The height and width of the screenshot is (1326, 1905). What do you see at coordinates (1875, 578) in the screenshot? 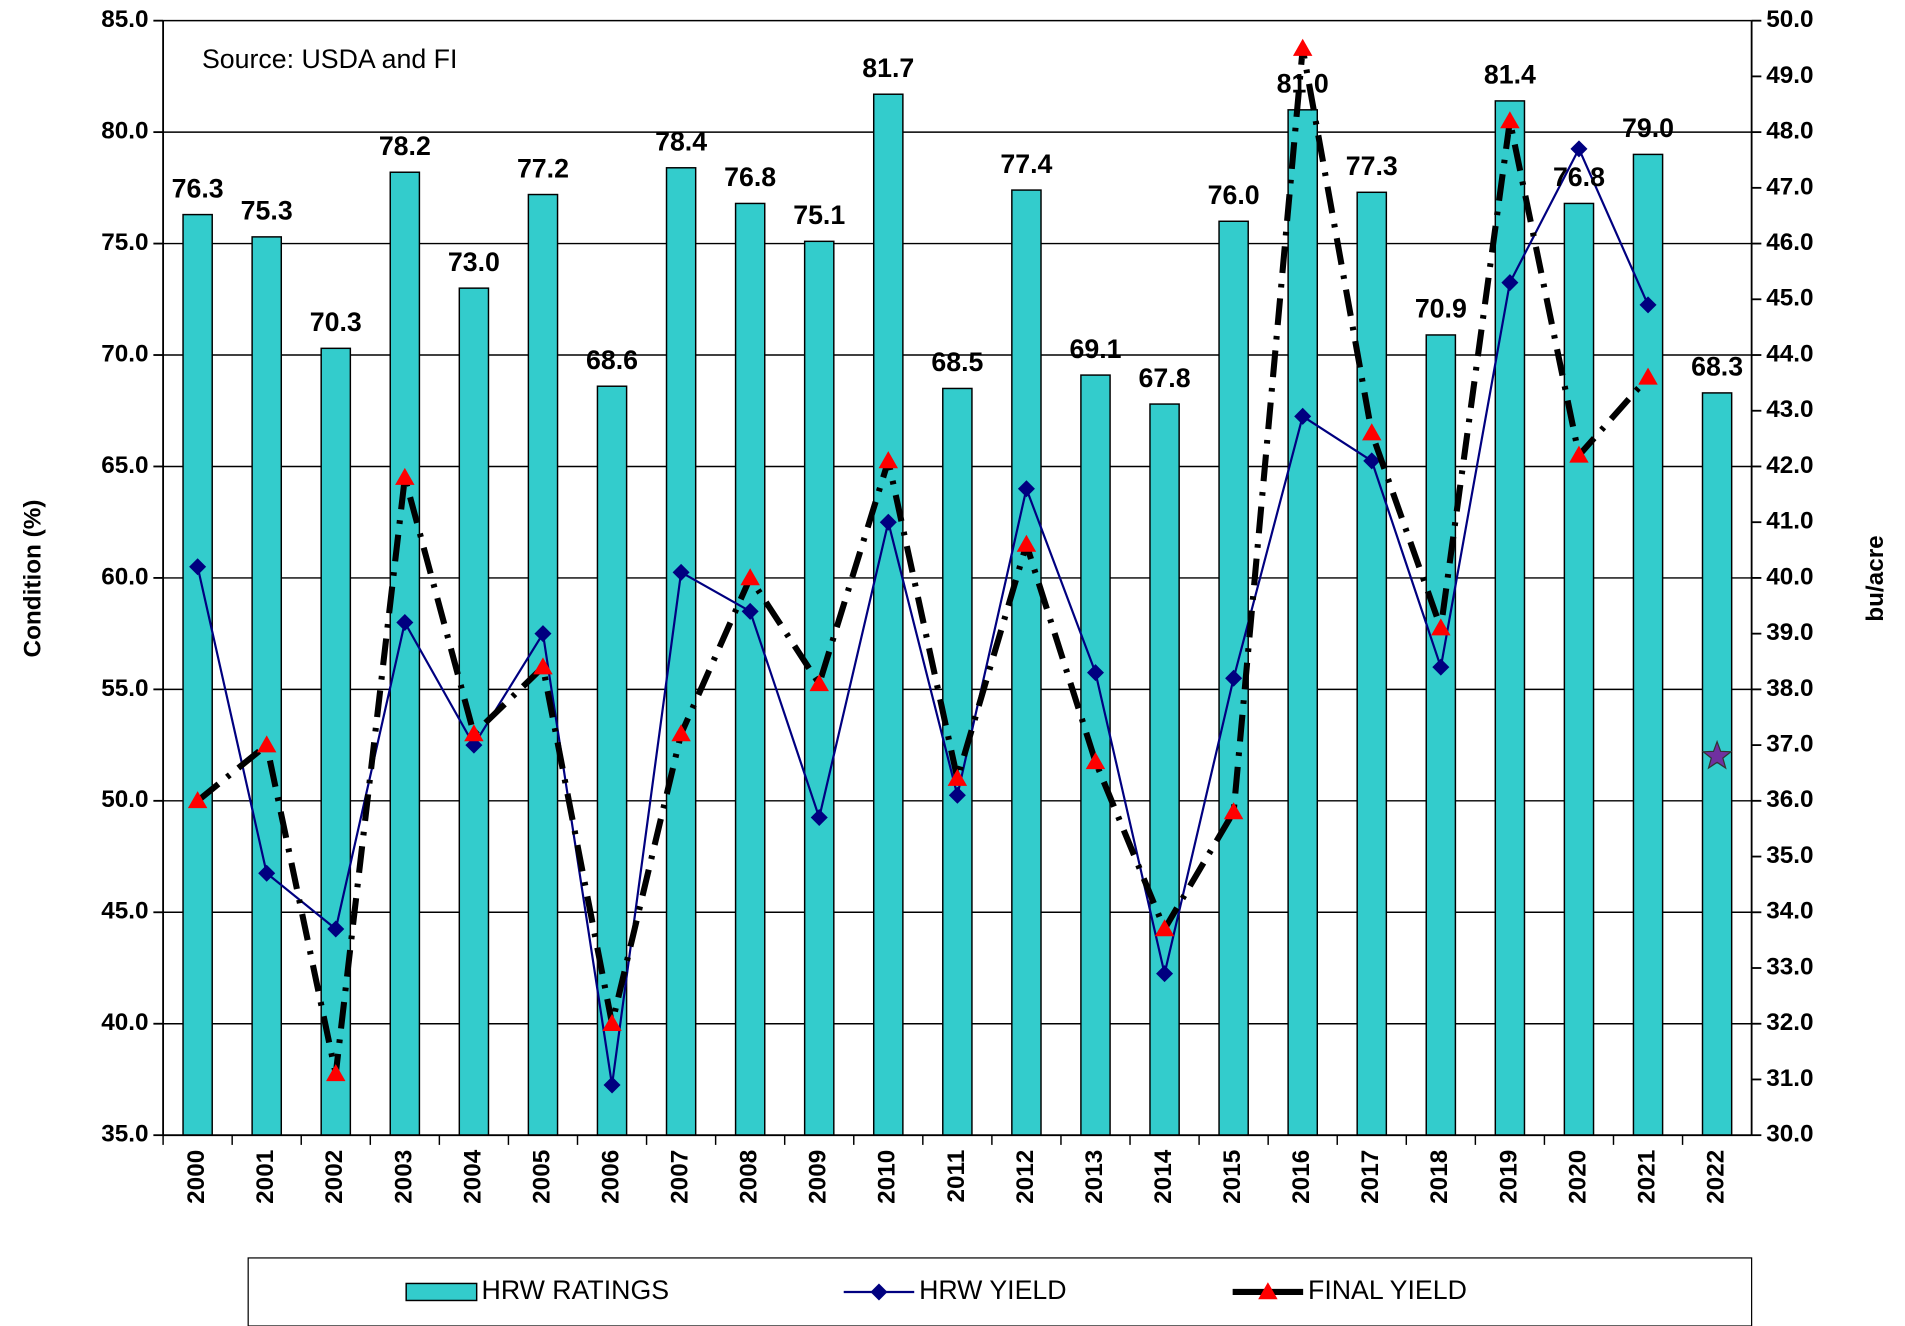
I see `y2-axis-title: bu/acre` at bounding box center [1875, 578].